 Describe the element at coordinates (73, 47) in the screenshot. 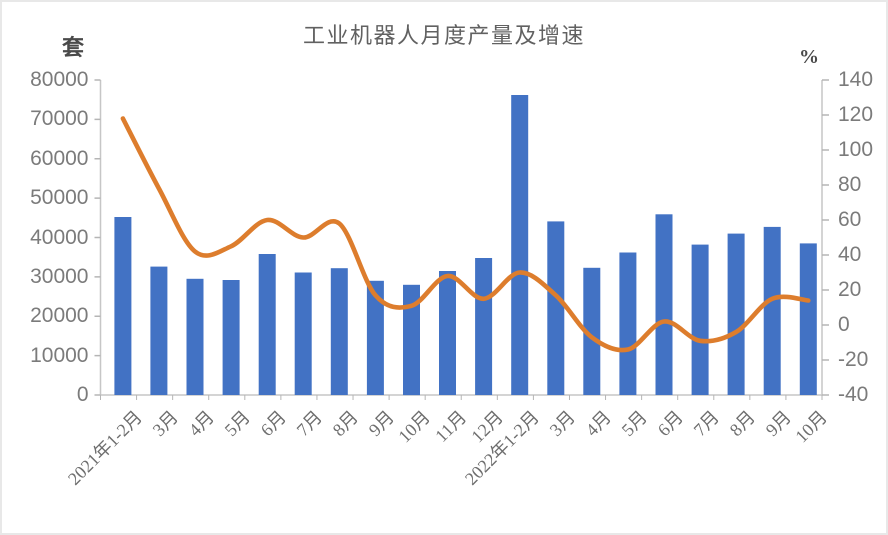

I see `left-axis-unit-label: 套` at that location.